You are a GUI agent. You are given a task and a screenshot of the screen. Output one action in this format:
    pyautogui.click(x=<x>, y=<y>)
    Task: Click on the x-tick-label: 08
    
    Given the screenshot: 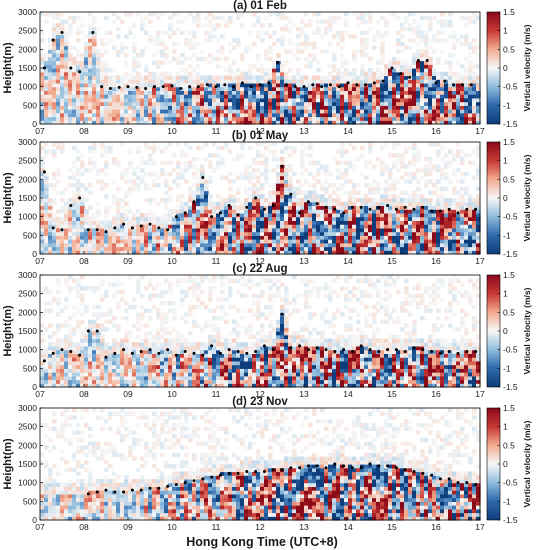 What is the action you would take?
    pyautogui.click(x=84, y=261)
    